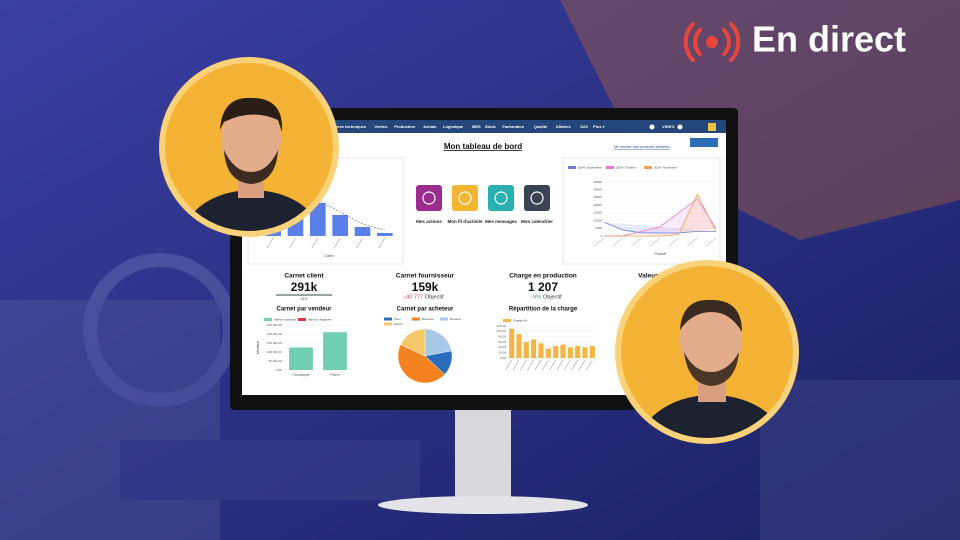 The height and width of the screenshot is (540, 960). Describe the element at coordinates (274, 352) in the screenshot. I see `y-tick-label: 100 000,00` at that location.